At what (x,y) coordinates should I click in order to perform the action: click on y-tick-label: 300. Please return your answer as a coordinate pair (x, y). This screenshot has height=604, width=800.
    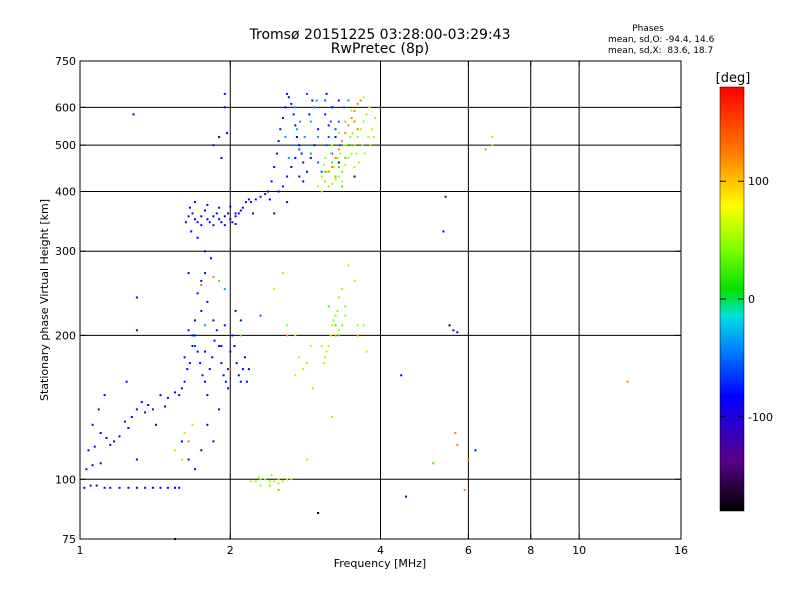
    Looking at the image, I should click on (65, 251).